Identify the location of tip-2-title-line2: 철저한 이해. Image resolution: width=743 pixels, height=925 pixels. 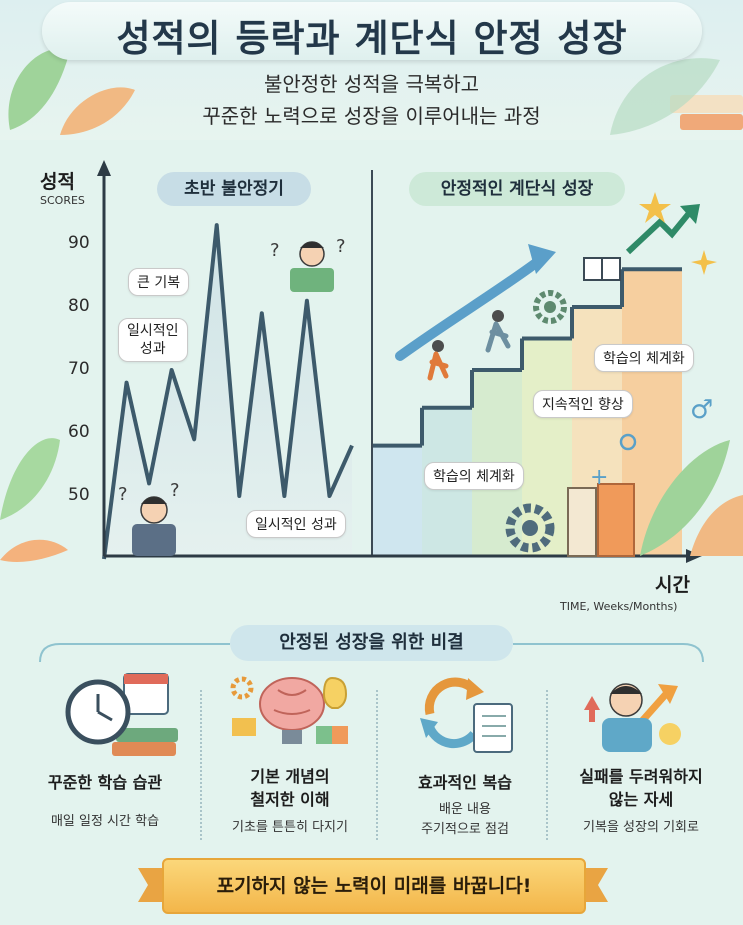
(290, 799).